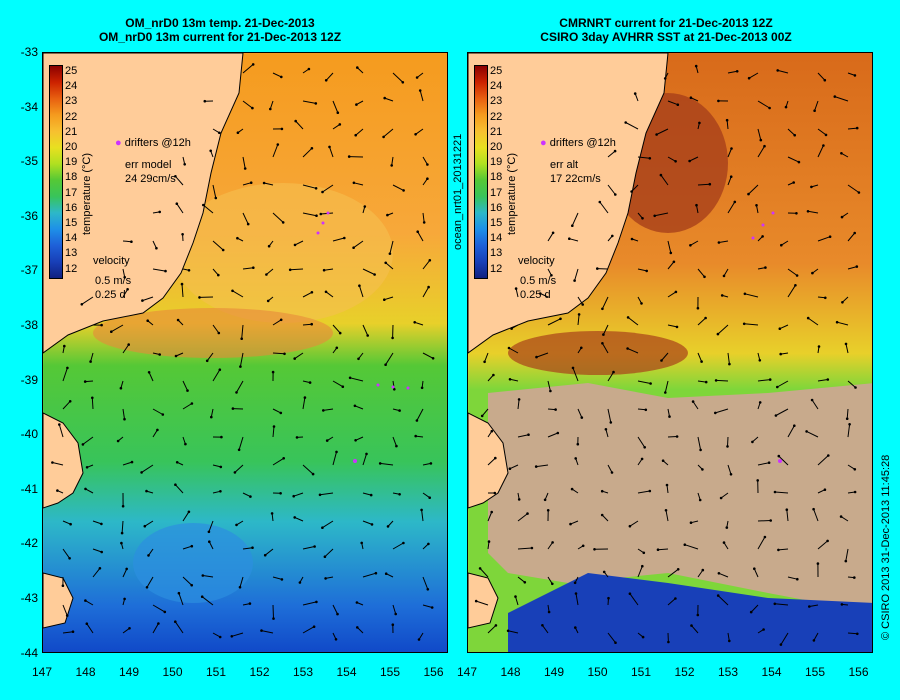  What do you see at coordinates (303, 672) in the screenshot?
I see `x-tick-label: 153` at bounding box center [303, 672].